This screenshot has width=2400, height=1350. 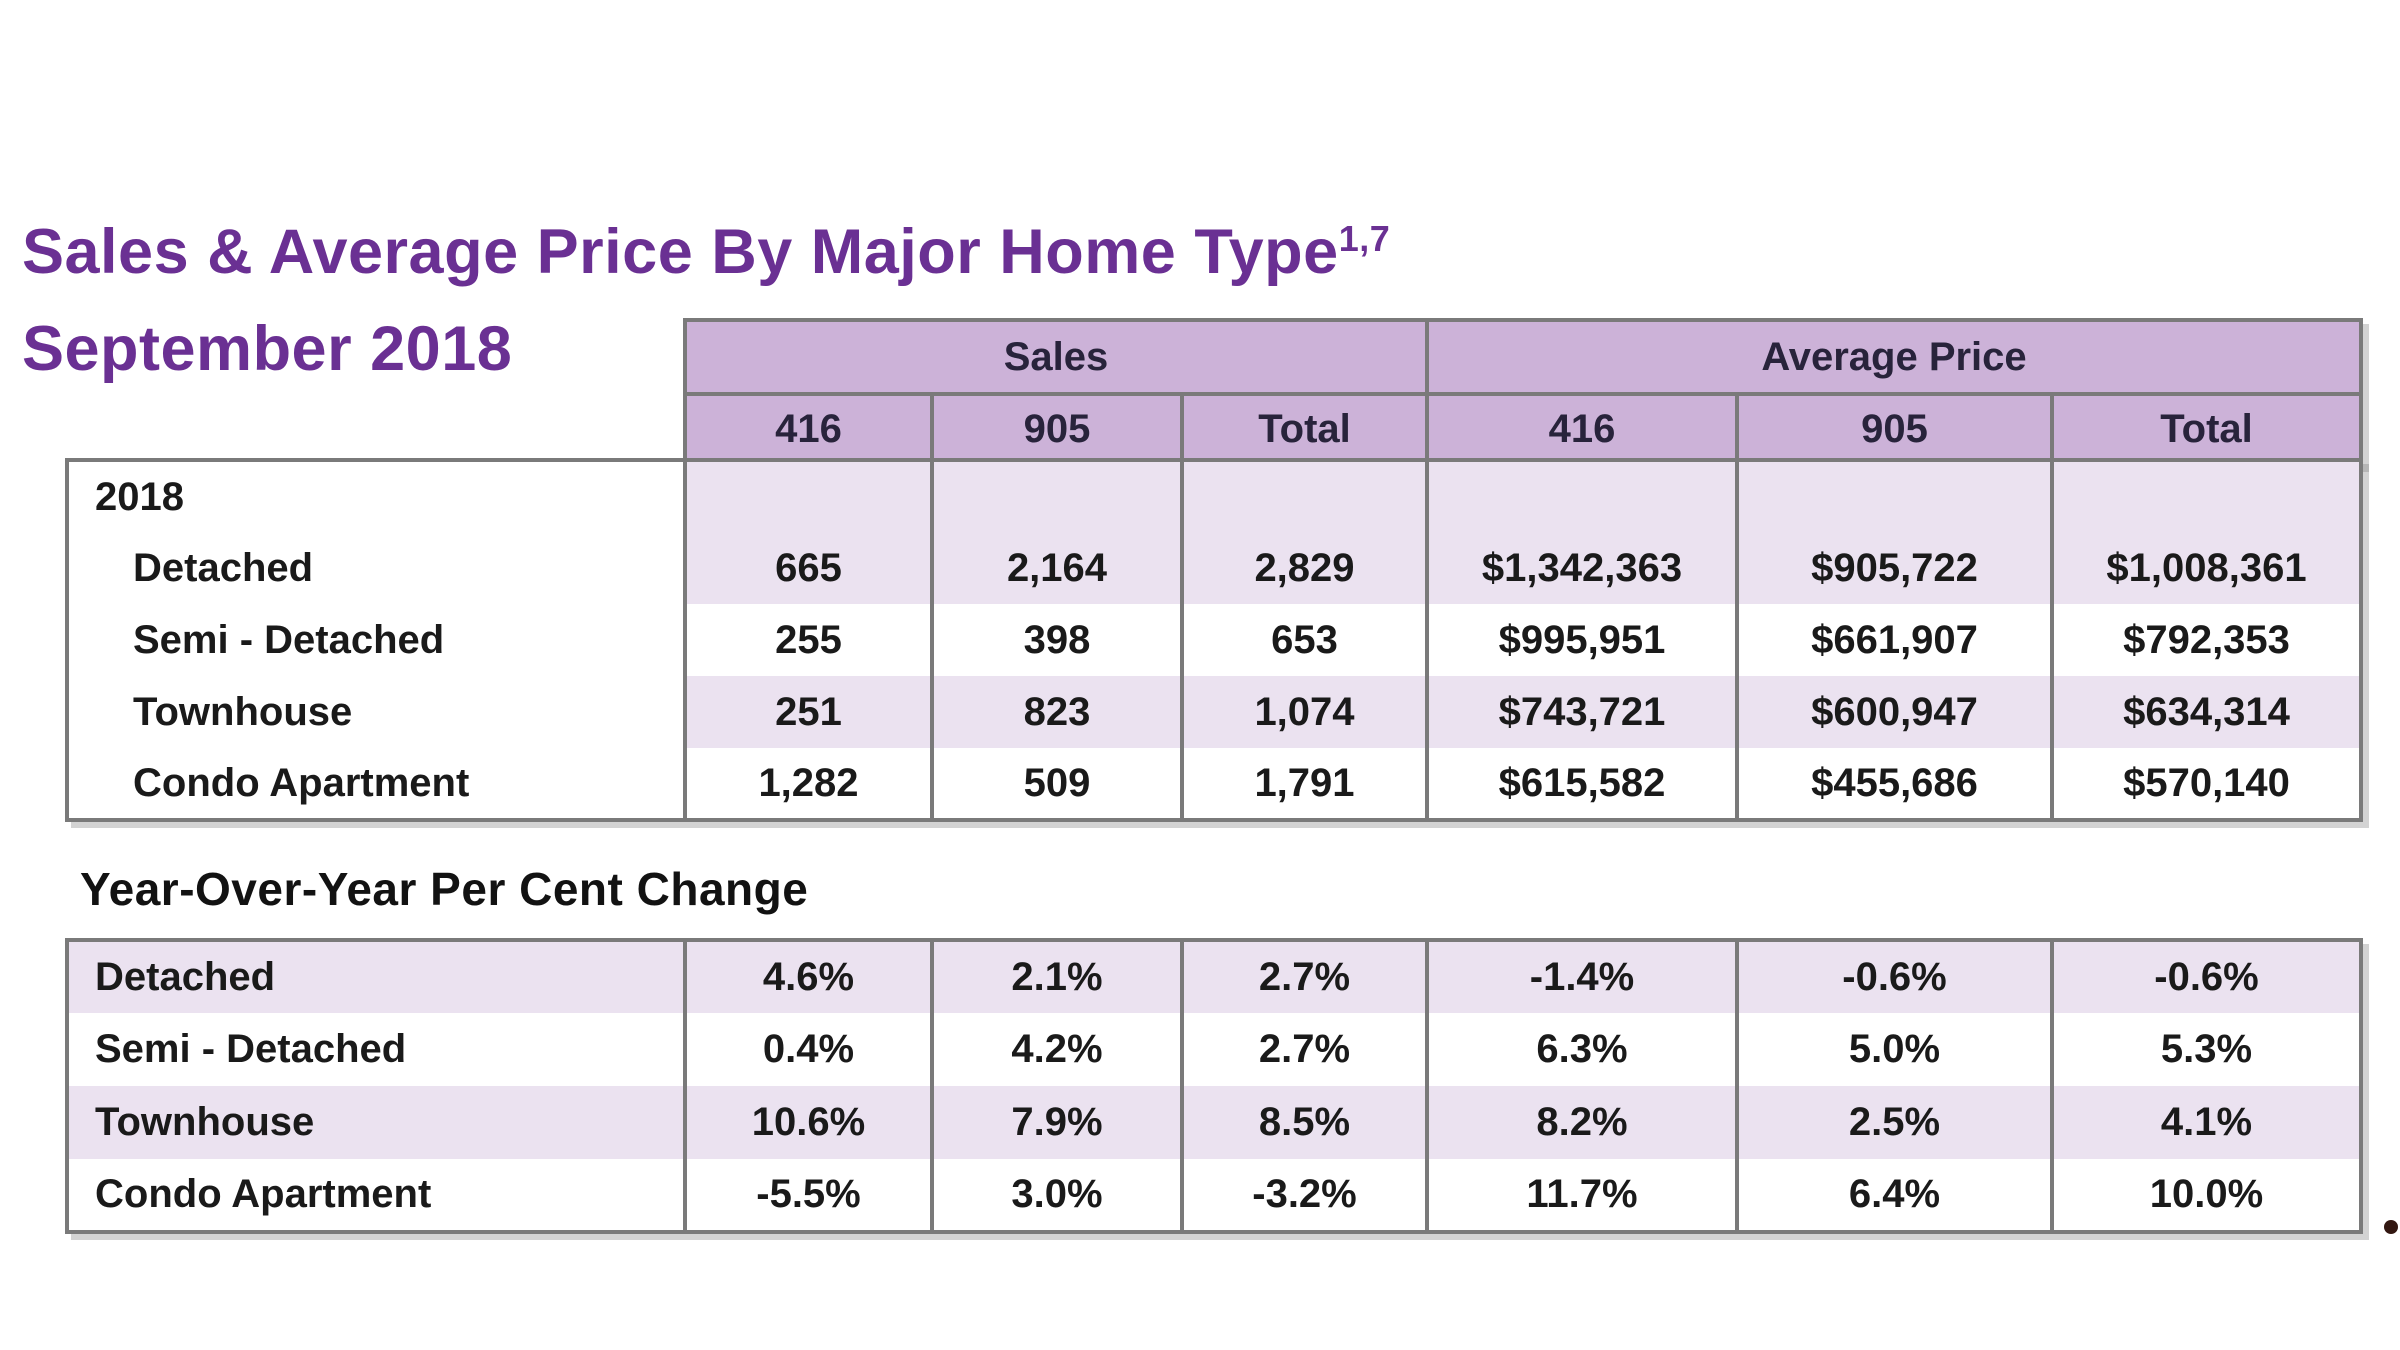 I want to click on table-cell: 2,164, so click(x=1057, y=568).